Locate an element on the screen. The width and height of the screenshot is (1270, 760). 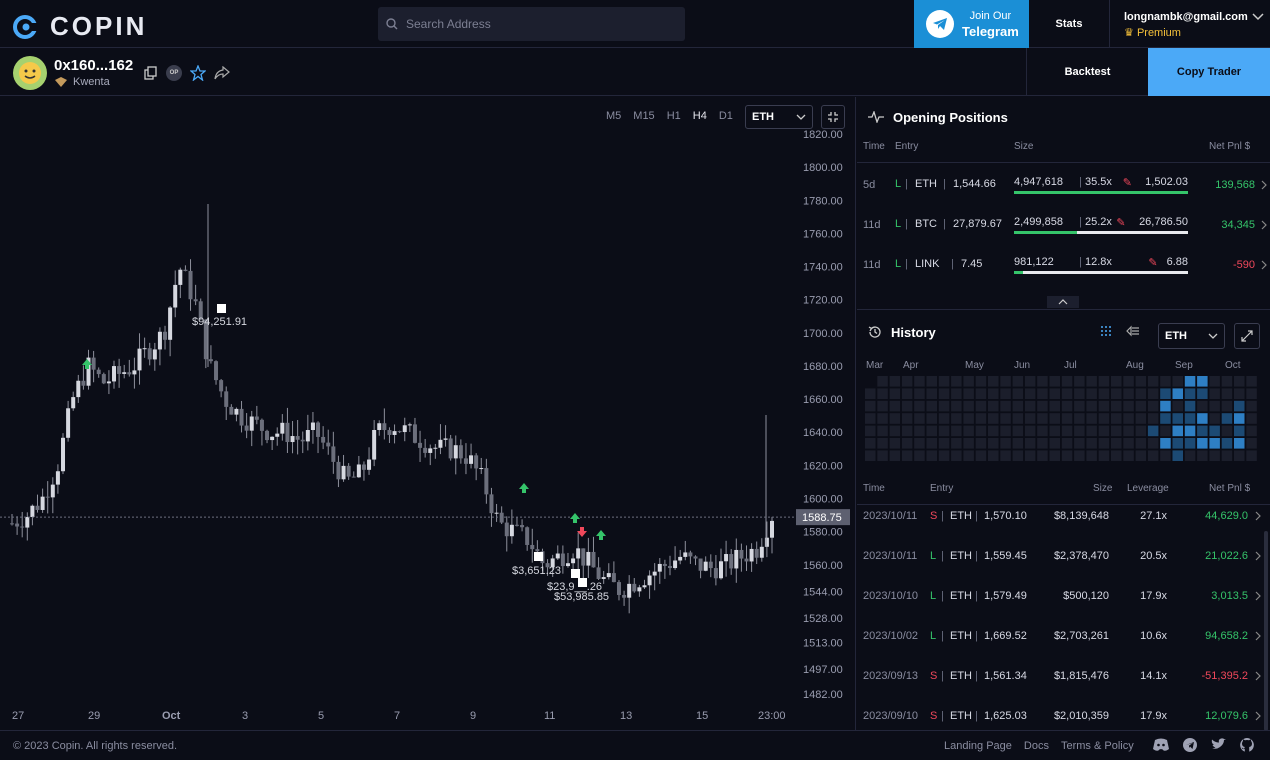
github-icon is located at coordinates (1247, 745).